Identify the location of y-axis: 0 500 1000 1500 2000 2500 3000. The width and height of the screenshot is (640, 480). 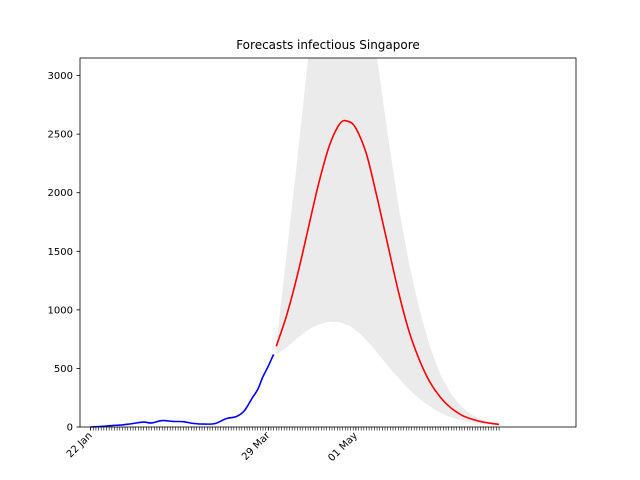
(64, 252).